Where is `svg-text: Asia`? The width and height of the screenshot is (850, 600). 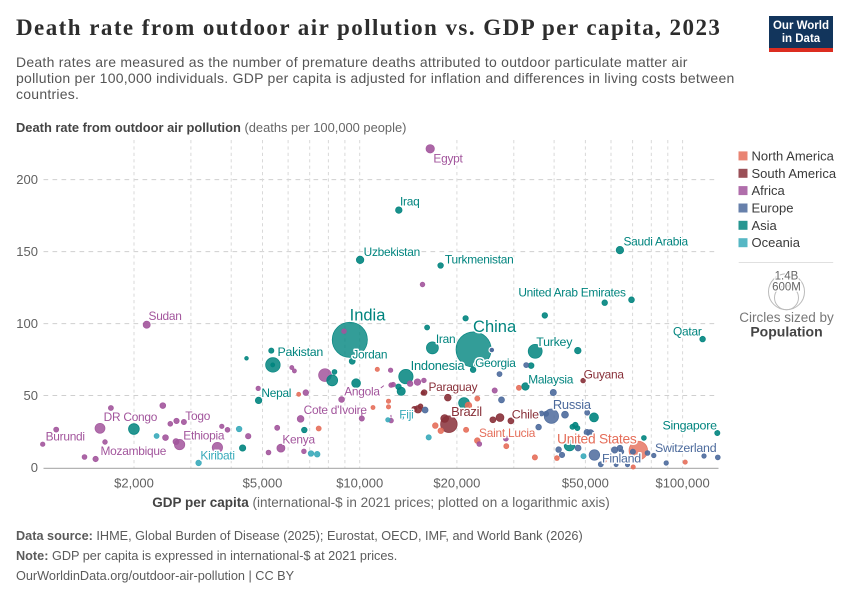
svg-text: Asia is located at coordinates (765, 225).